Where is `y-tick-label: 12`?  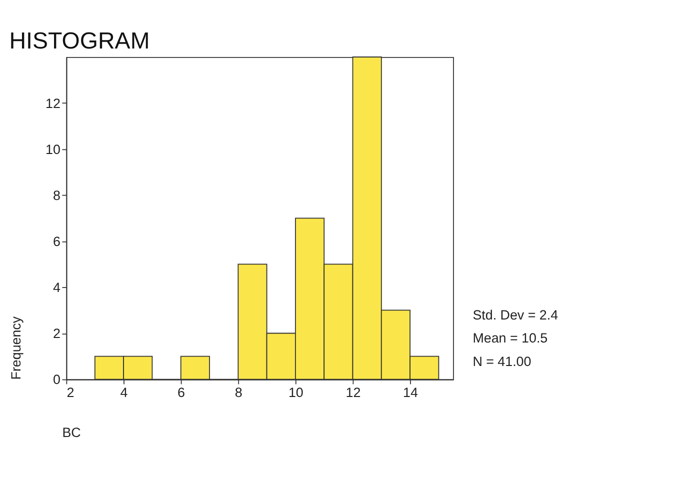
y-tick-label: 12 is located at coordinates (53, 103).